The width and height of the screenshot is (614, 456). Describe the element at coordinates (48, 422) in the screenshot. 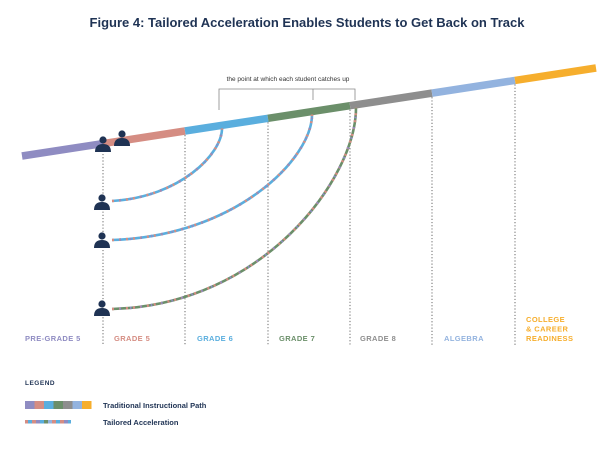

I see `legend-swatch-tailored` at that location.